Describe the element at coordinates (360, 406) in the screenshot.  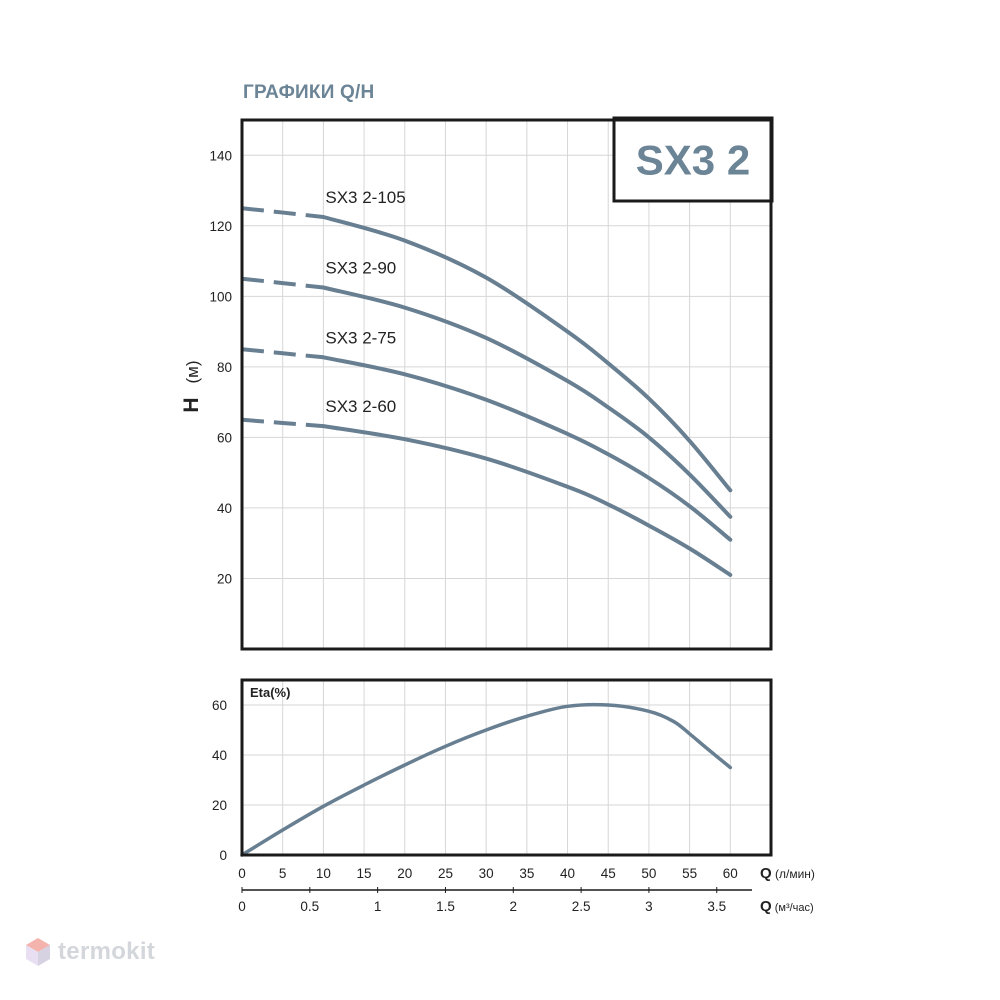
I see `series-label: SX3 2-60` at that location.